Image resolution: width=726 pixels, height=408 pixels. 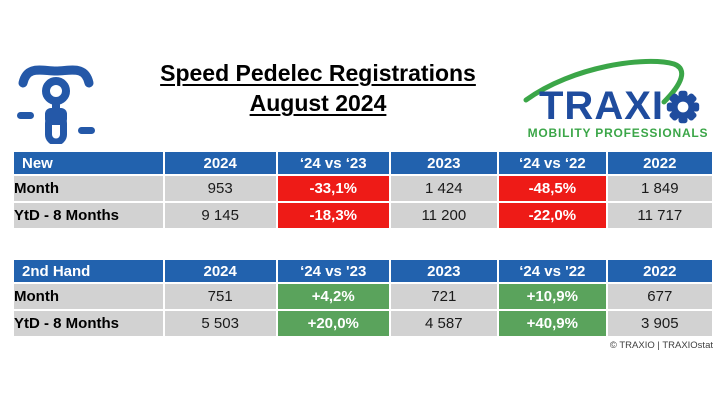 I want to click on delta-24vs22: +40,9%, so click(x=552, y=323).